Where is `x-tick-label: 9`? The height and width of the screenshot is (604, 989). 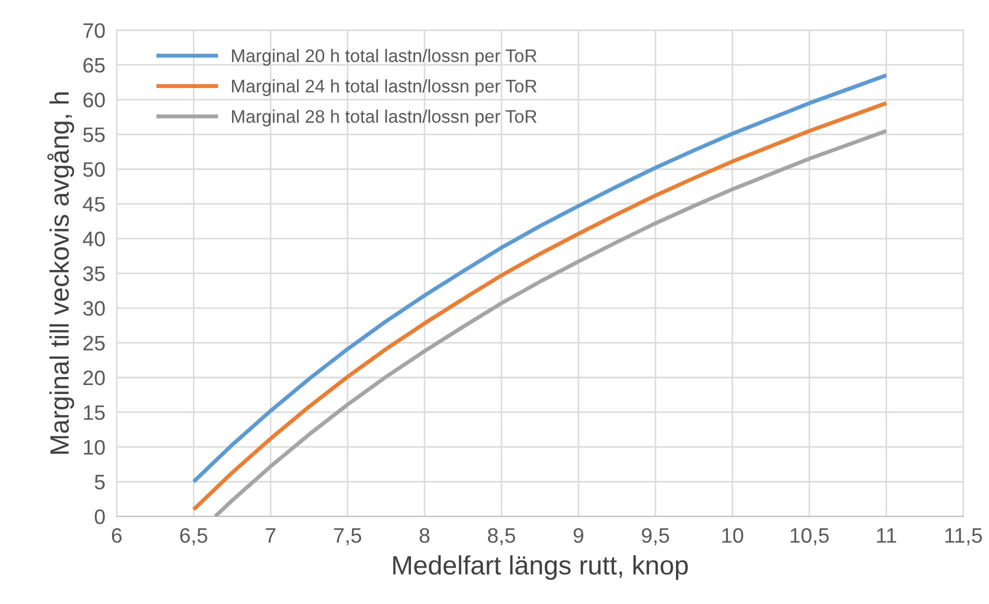
x-tick-label: 9 is located at coordinates (579, 535).